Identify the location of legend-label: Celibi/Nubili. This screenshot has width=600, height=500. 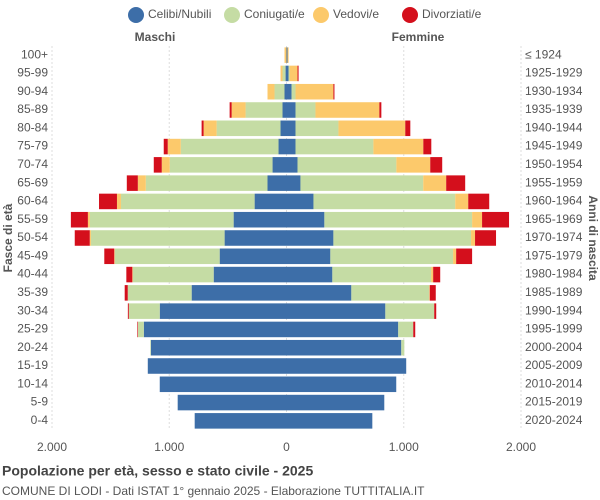
(179, 14).